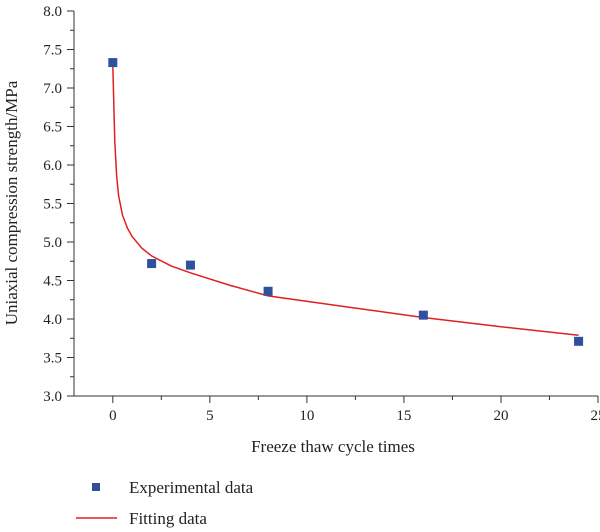 This screenshot has height=532, width=600. Describe the element at coordinates (168, 518) in the screenshot. I see `legend-label-fitting: Fitting data` at that location.